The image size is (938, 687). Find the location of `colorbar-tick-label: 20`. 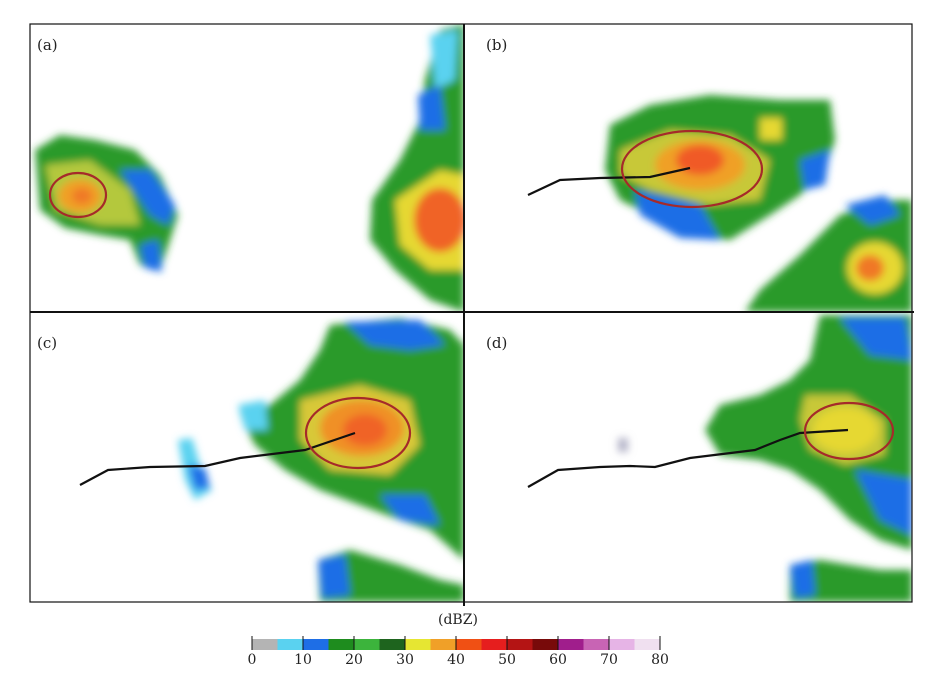

colorbar-tick-label: 20 is located at coordinates (354, 660).